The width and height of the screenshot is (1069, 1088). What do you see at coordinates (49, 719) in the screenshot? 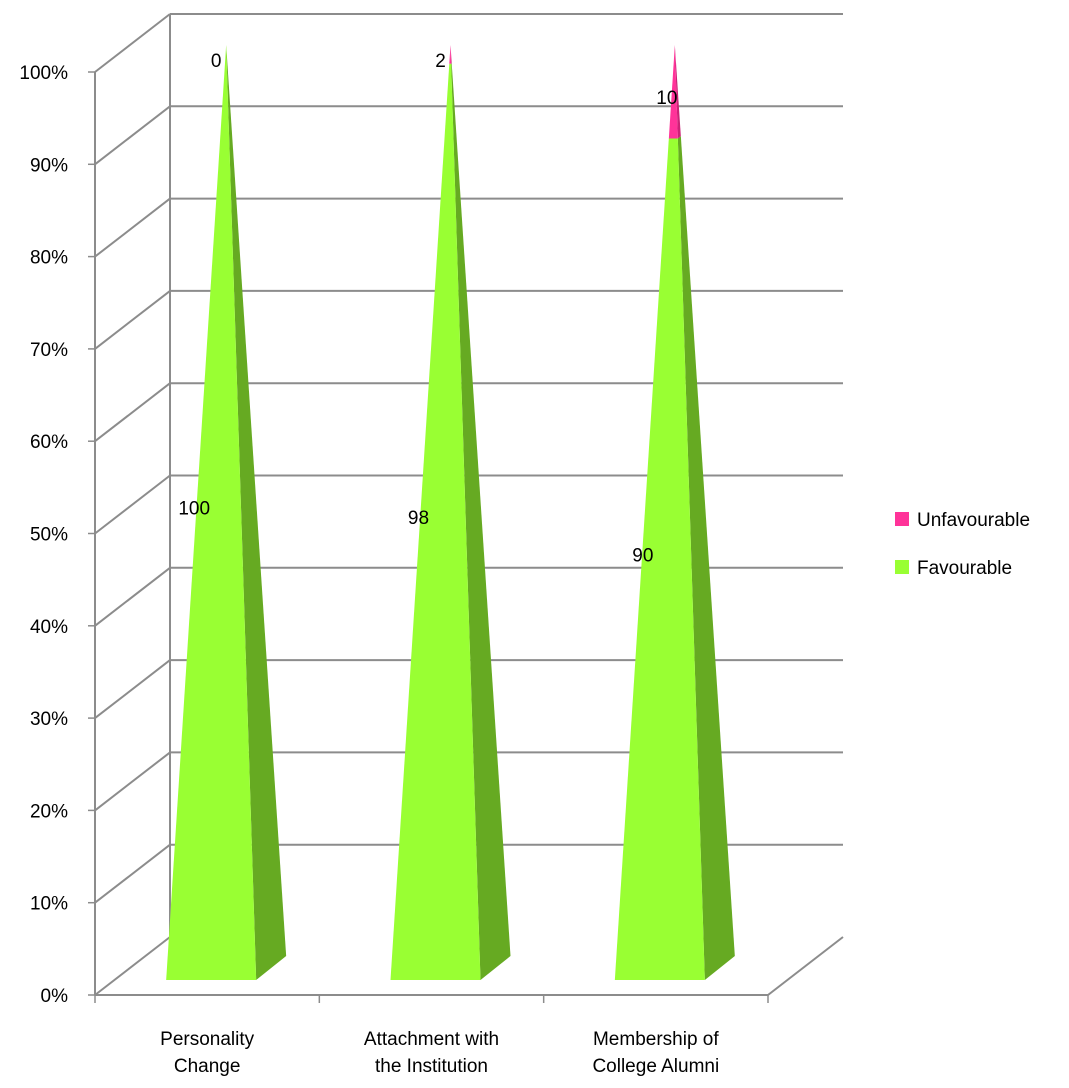
I see `y-tick-label: 30%` at bounding box center [49, 719].